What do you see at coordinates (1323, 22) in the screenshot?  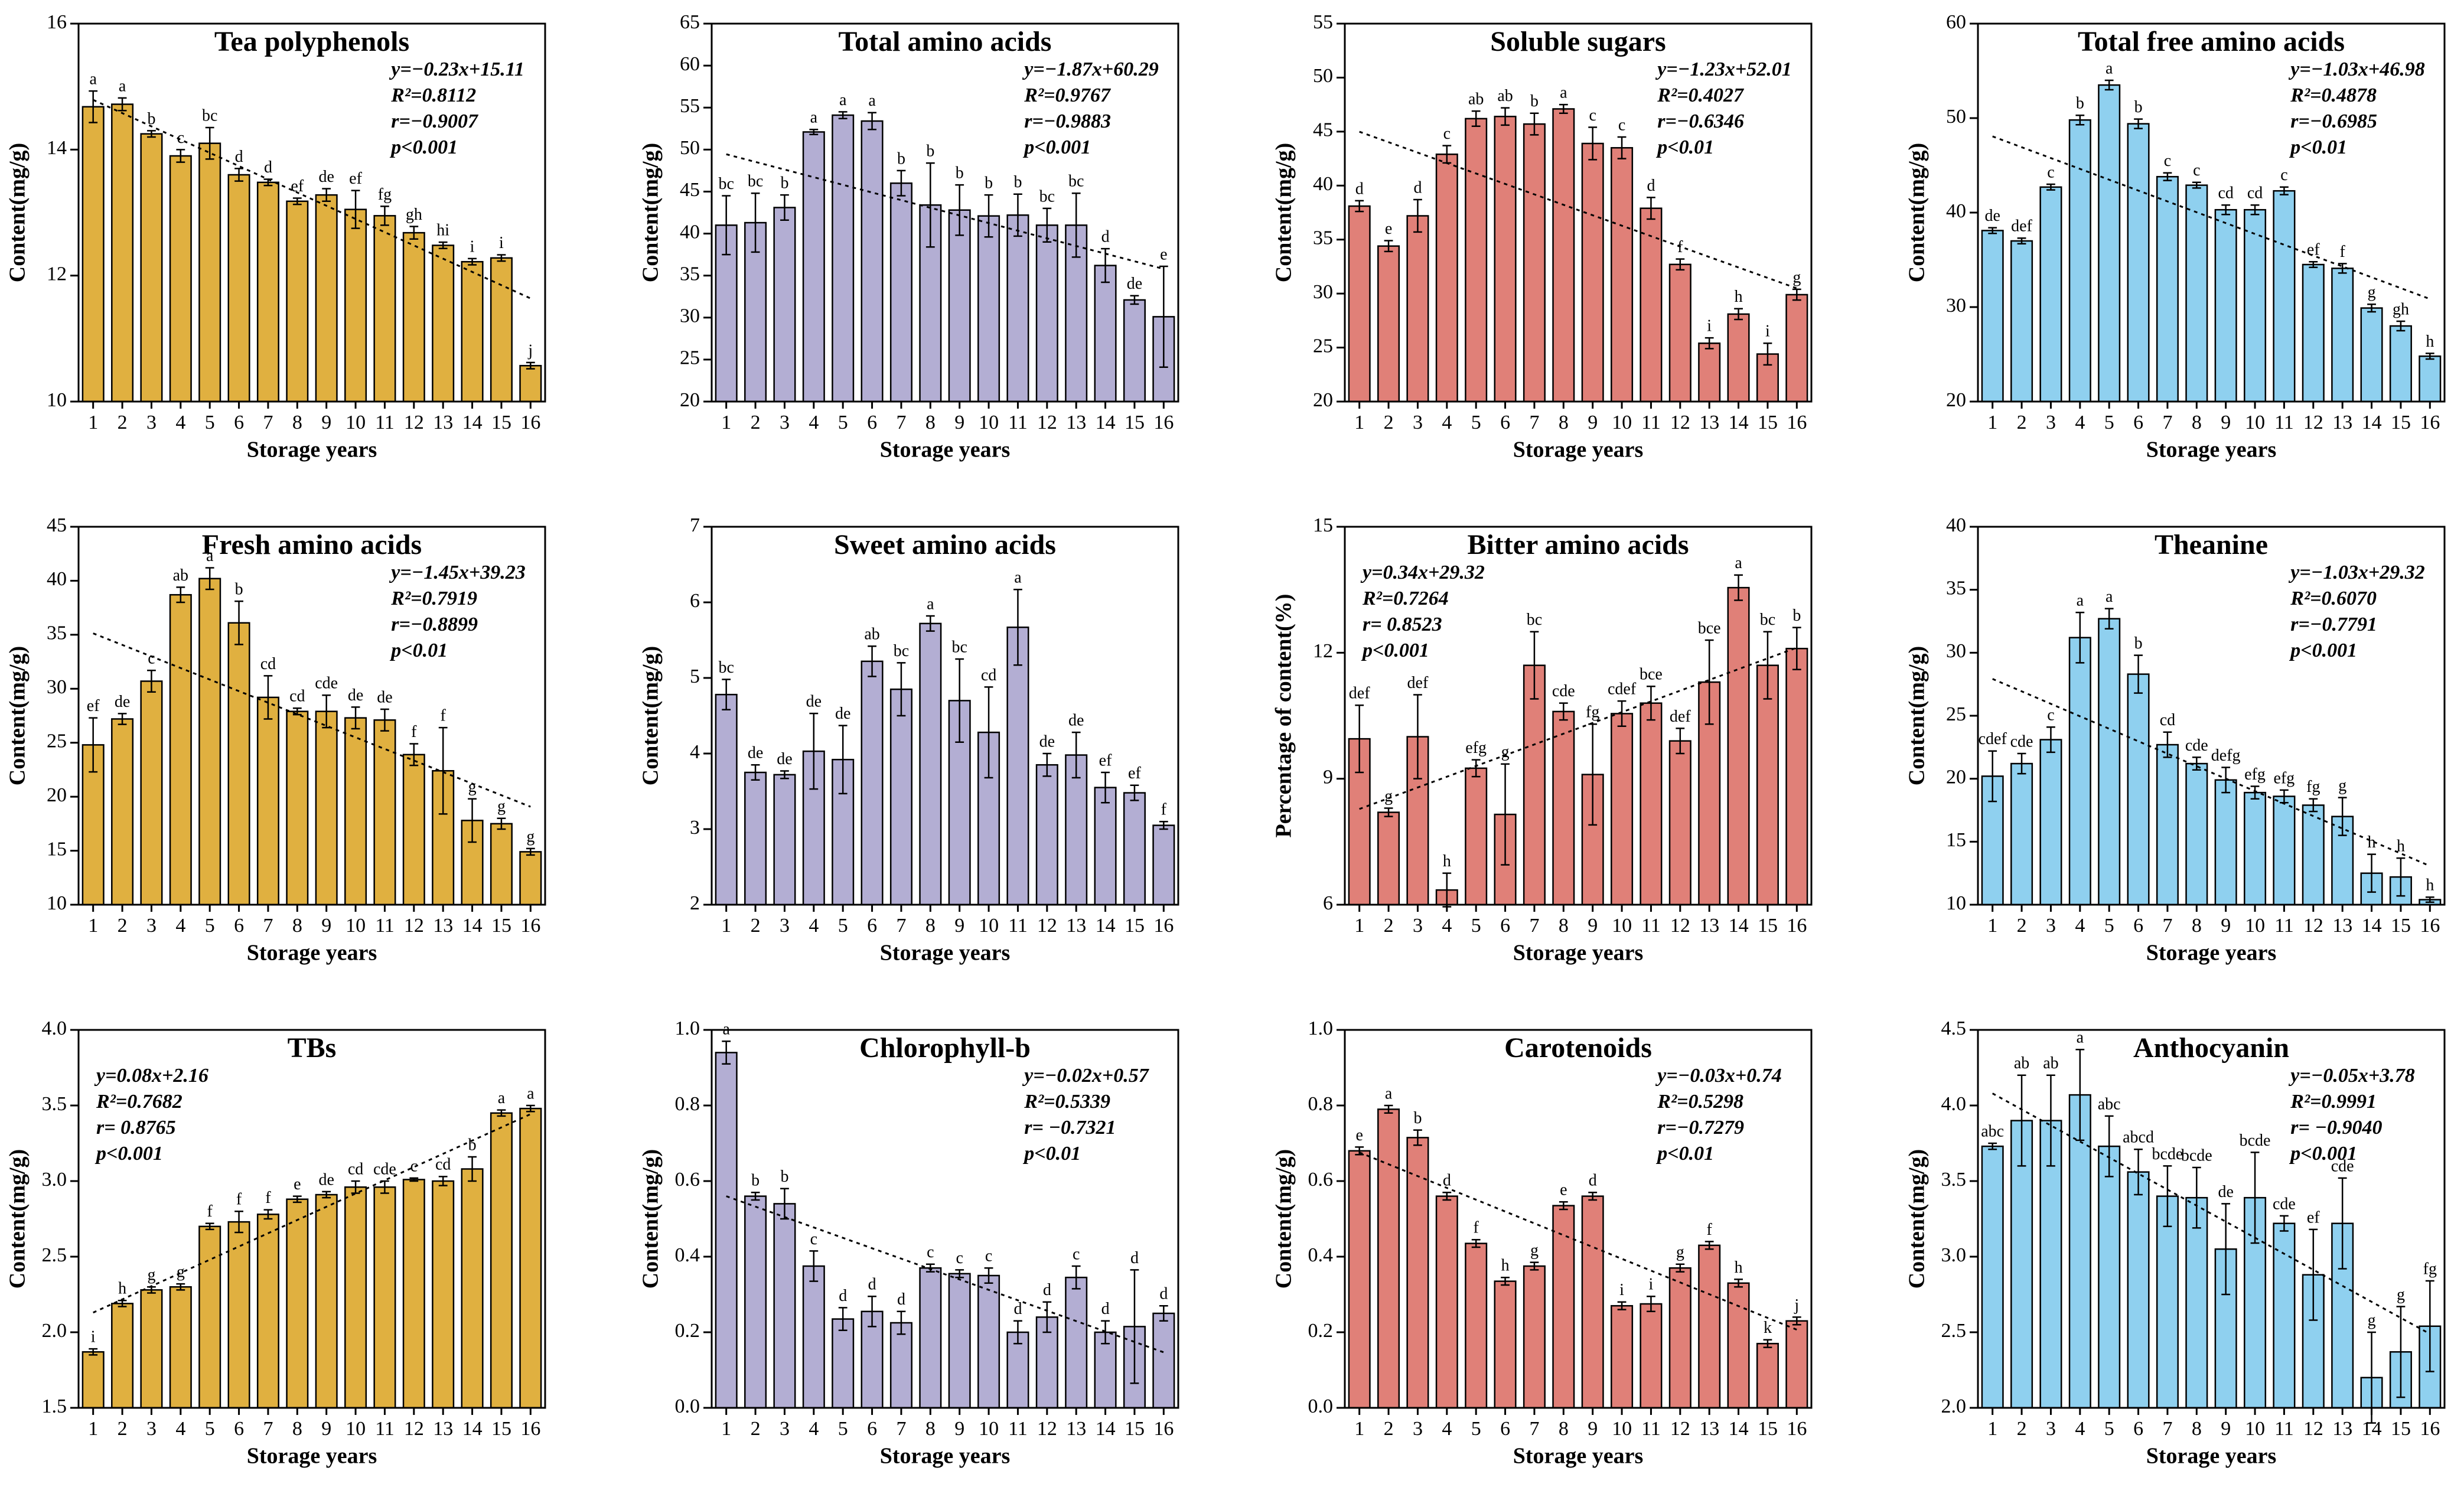 I see `y-tick-label: 55` at bounding box center [1323, 22].